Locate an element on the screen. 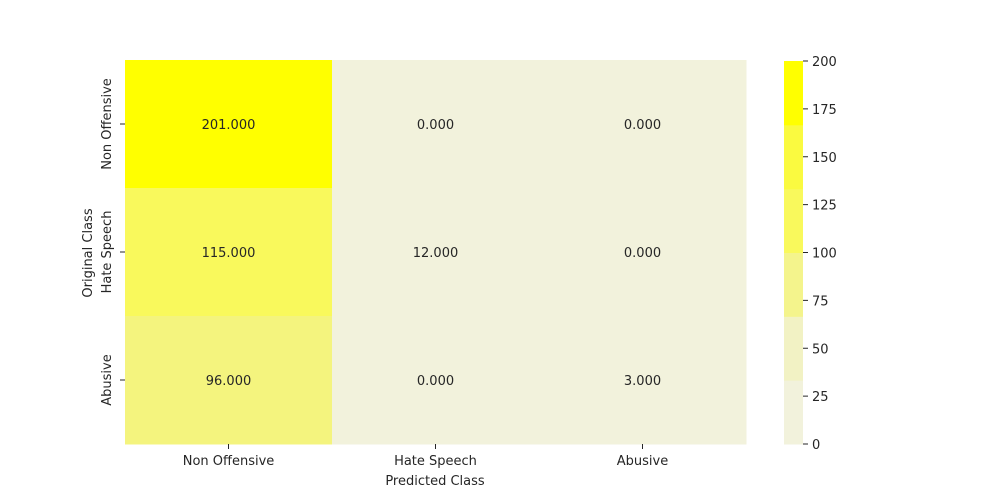 Image resolution: width=1000 pixels, height=500 pixels. x-axis-title: Predicted Class is located at coordinates (435, 481).